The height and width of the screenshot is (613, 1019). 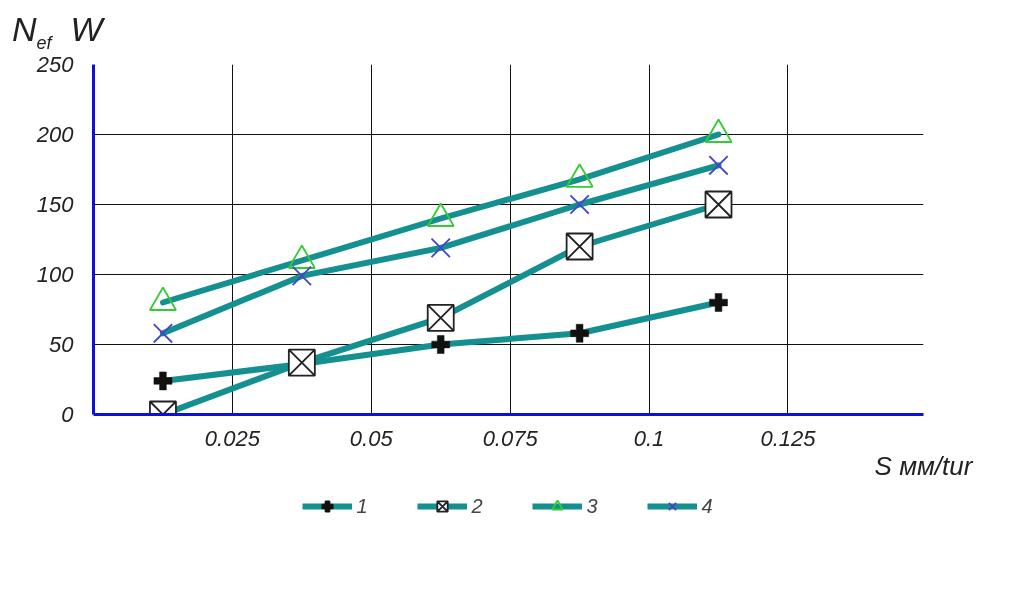 What do you see at coordinates (649, 438) in the screenshot?
I see `x-tick-label: 0.1` at bounding box center [649, 438].